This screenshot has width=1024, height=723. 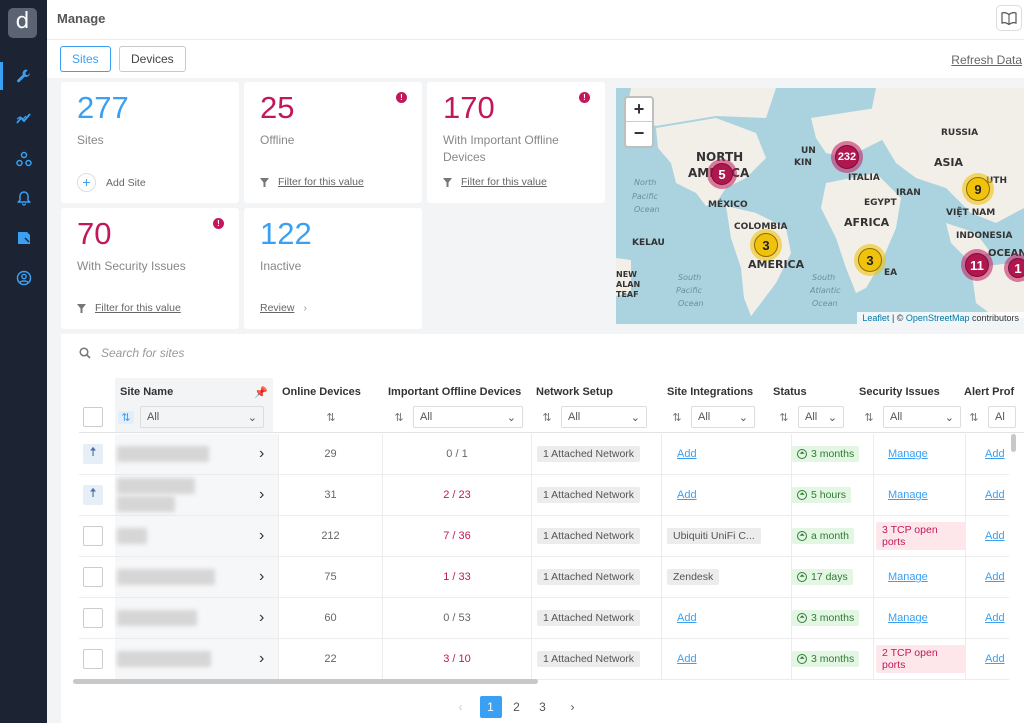 I want to click on map-cluster-marker: 9, so click(x=978, y=189).